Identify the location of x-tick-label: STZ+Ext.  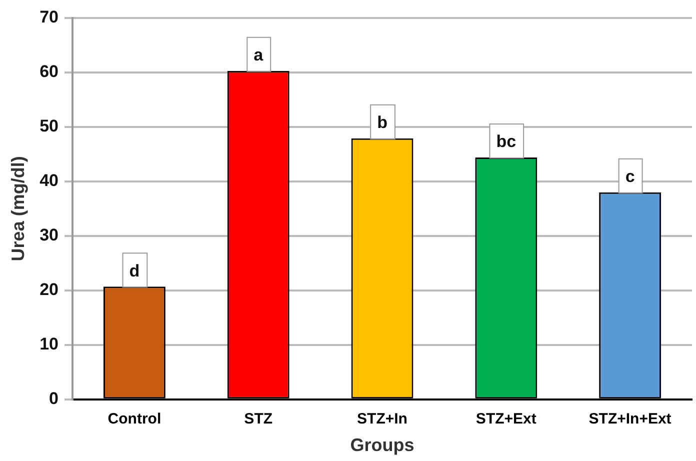
(506, 419).